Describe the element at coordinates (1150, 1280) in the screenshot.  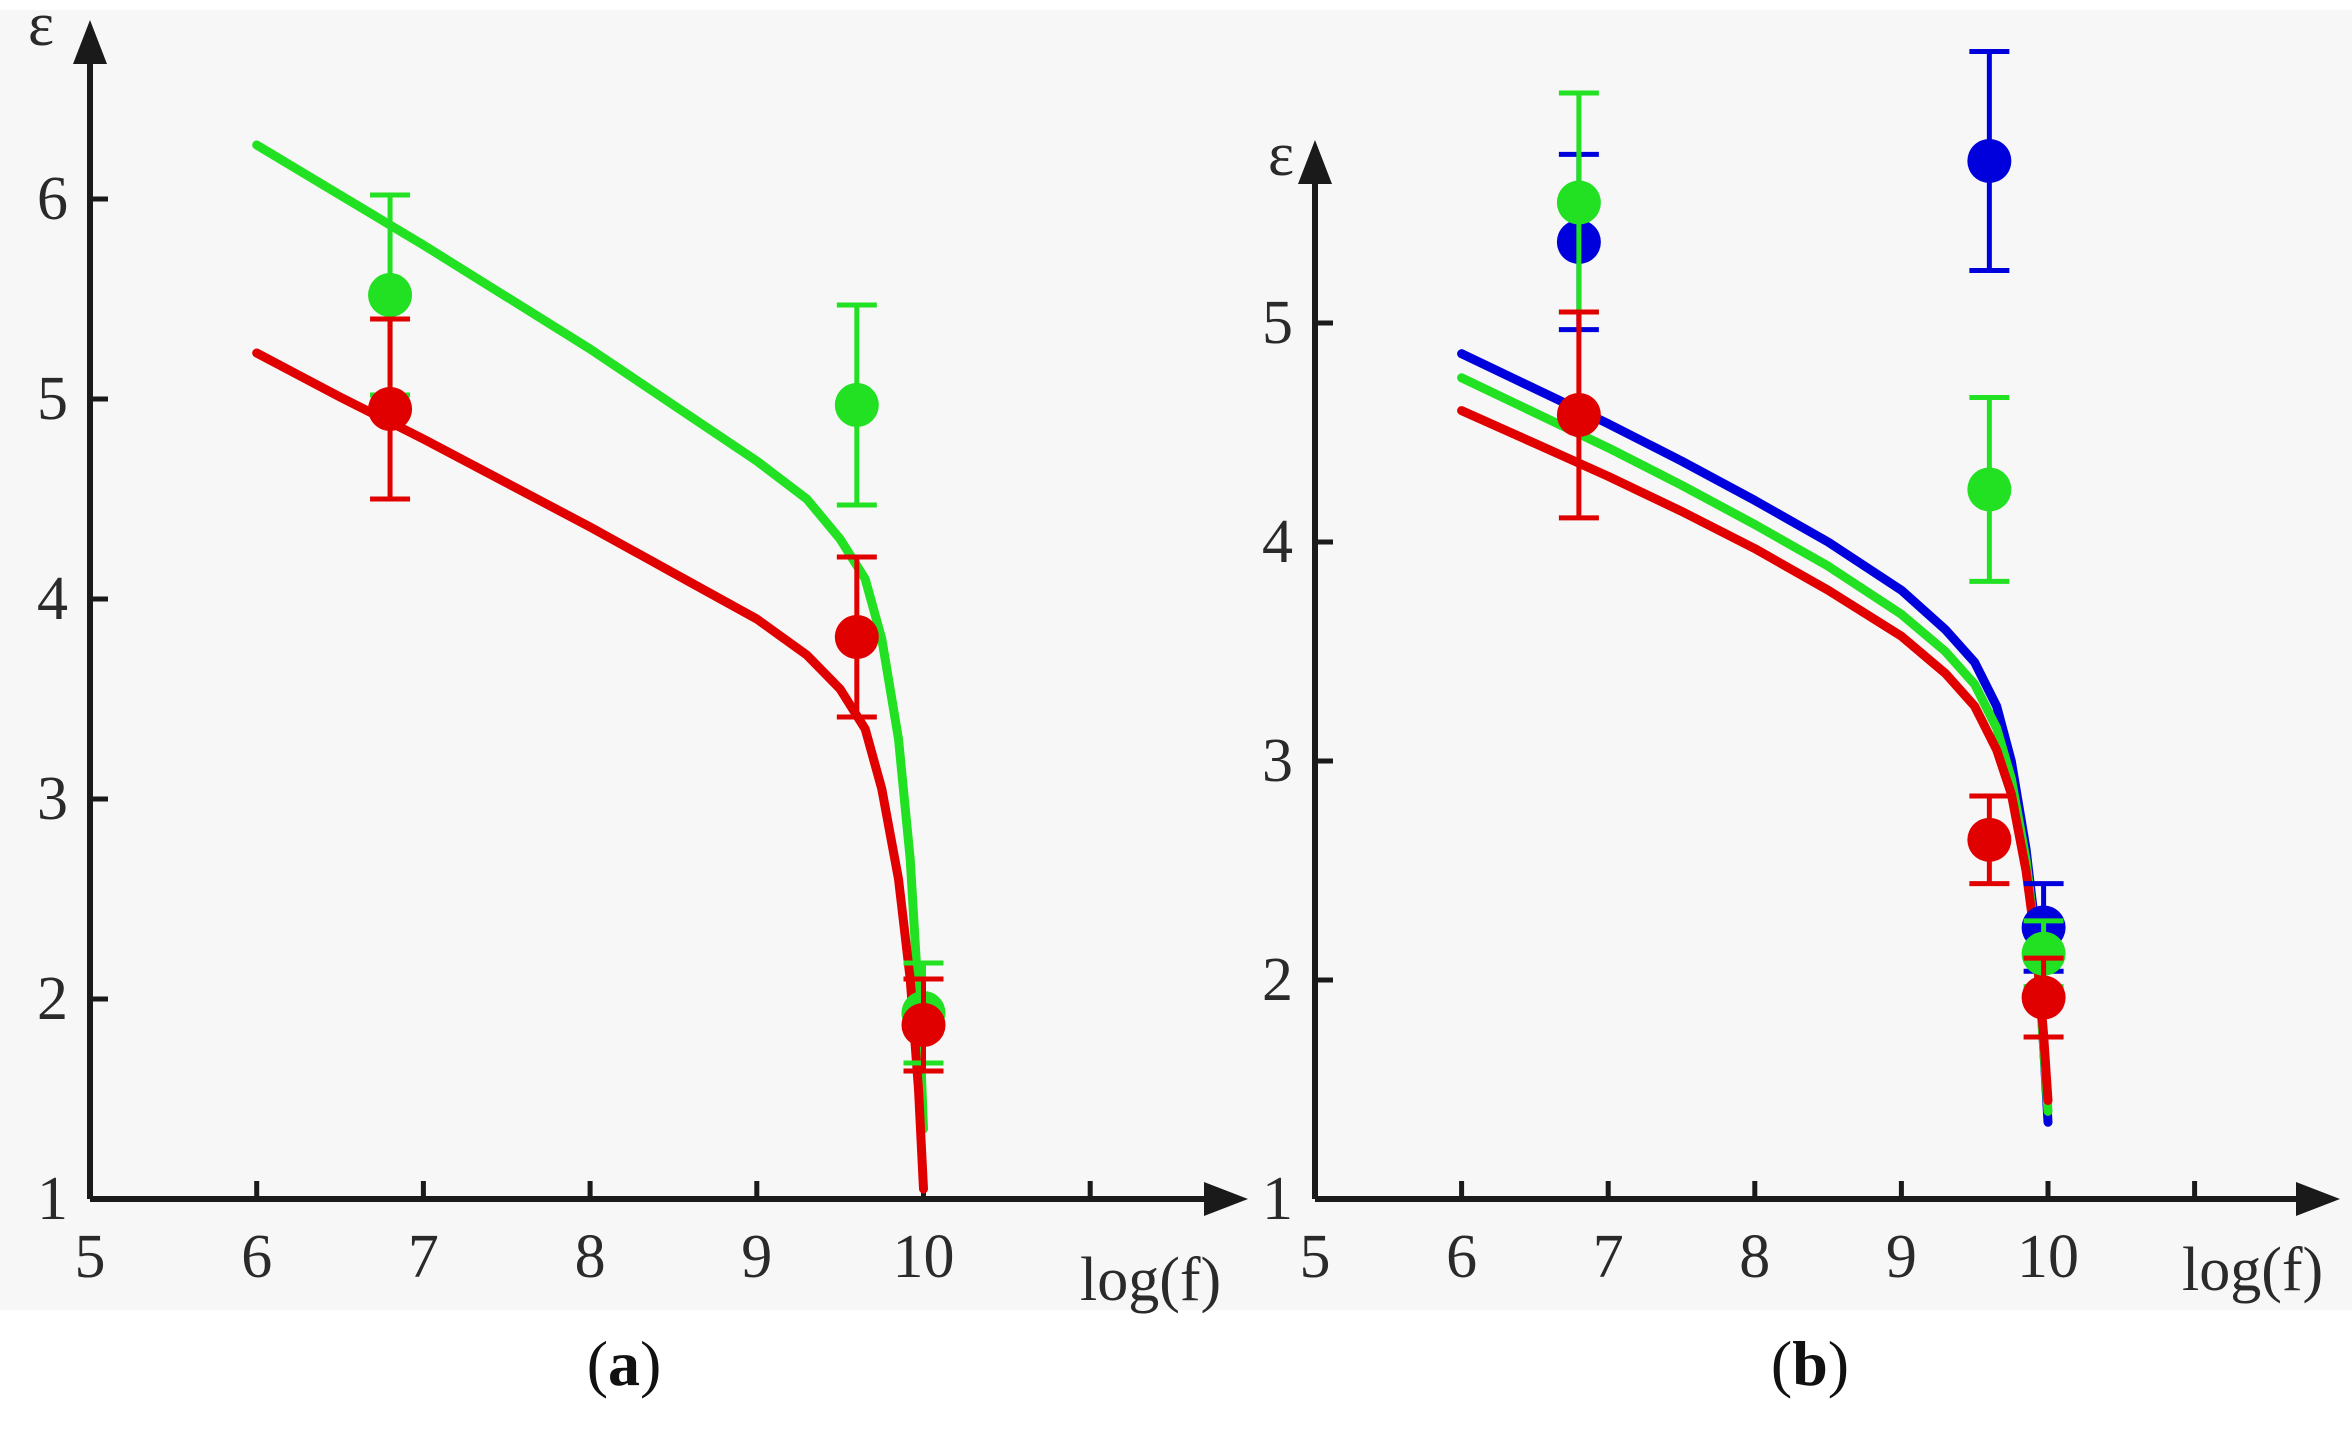
I see `x-axis-label-a: log(f)` at that location.